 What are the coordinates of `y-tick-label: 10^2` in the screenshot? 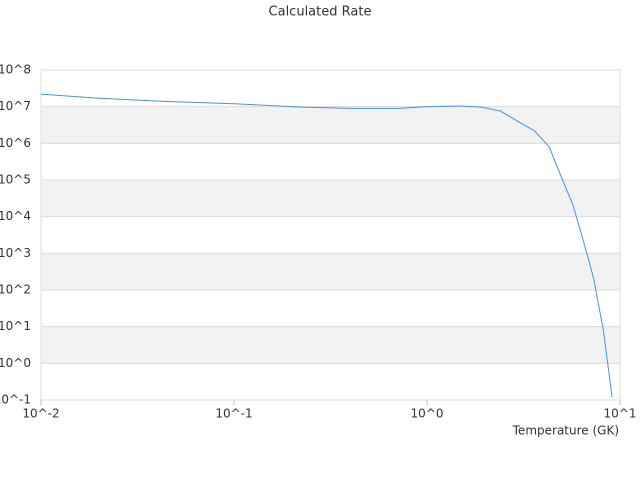 It's located at (15, 290).